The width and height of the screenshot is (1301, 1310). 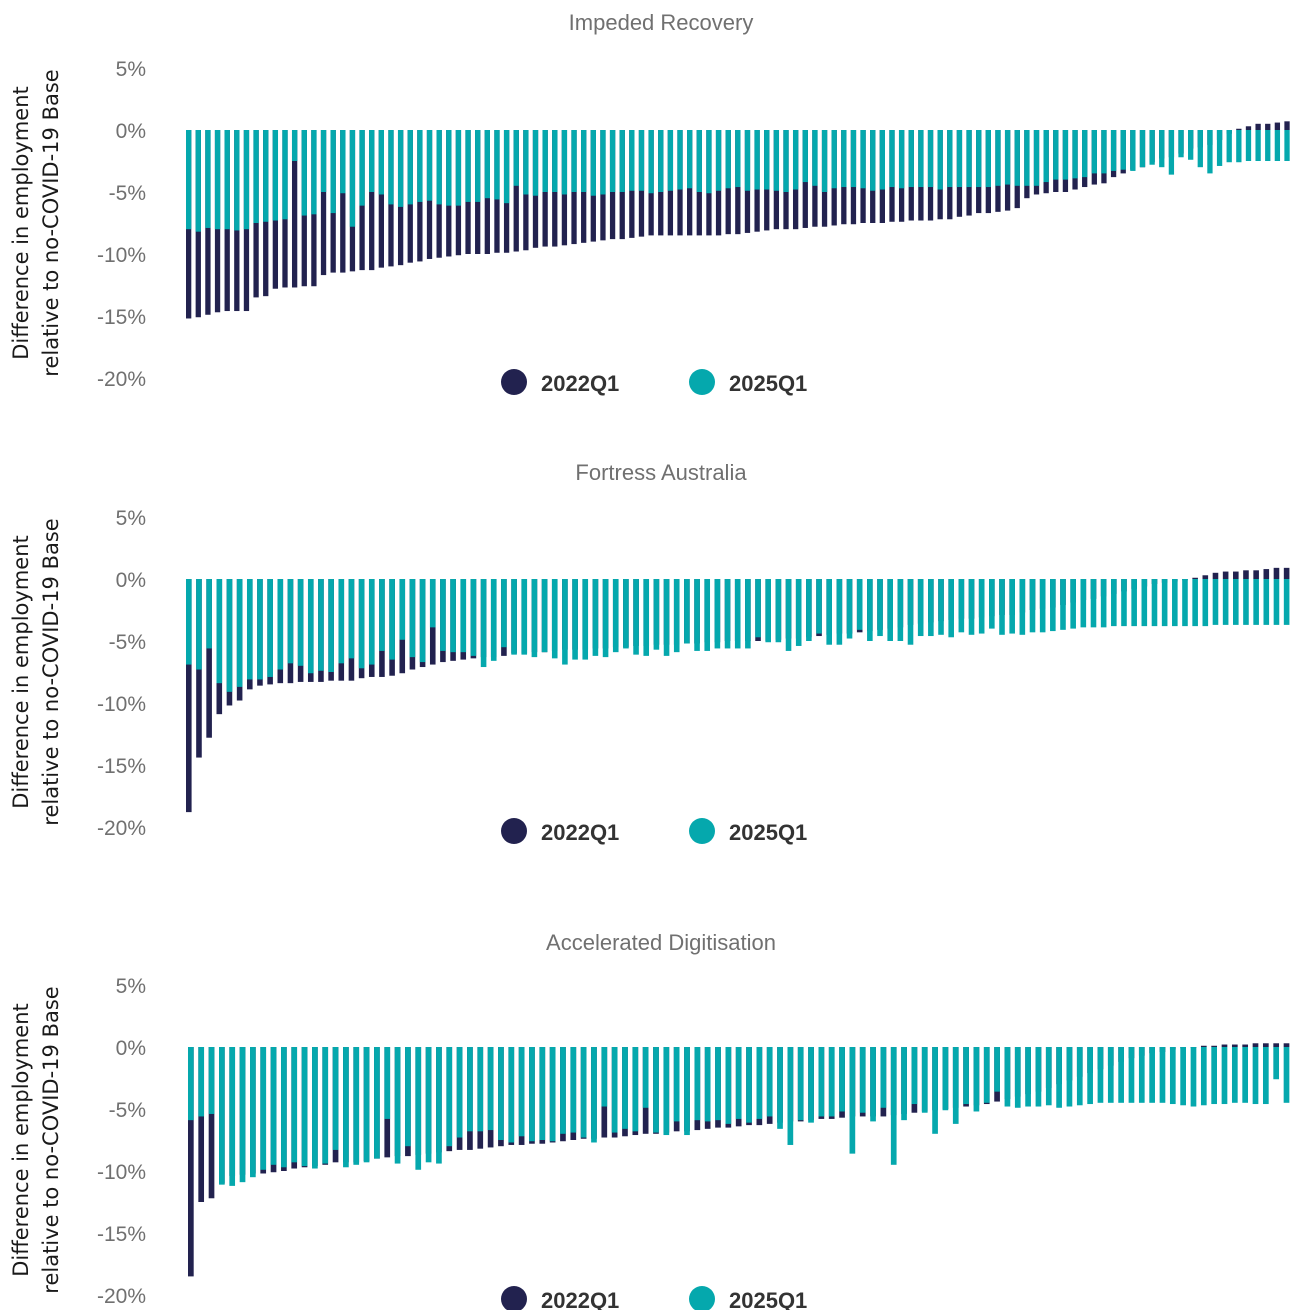 What do you see at coordinates (127, 1110) in the screenshot?
I see `y-tick-label: -5%` at bounding box center [127, 1110].